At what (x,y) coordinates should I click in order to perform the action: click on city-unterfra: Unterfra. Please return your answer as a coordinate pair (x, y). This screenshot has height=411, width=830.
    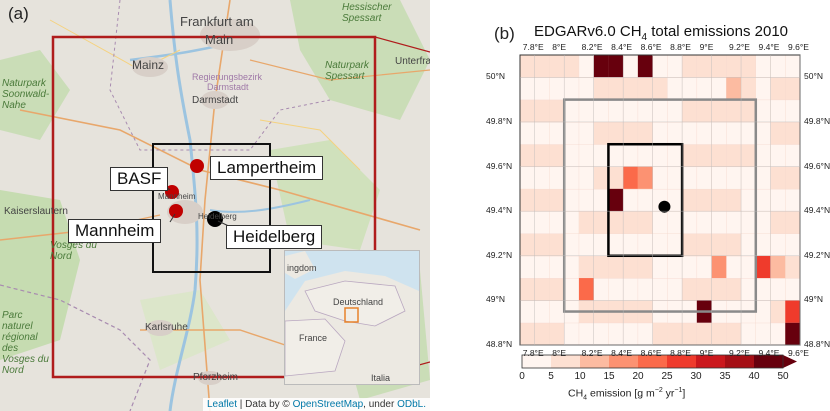
    Looking at the image, I should click on (412, 61).